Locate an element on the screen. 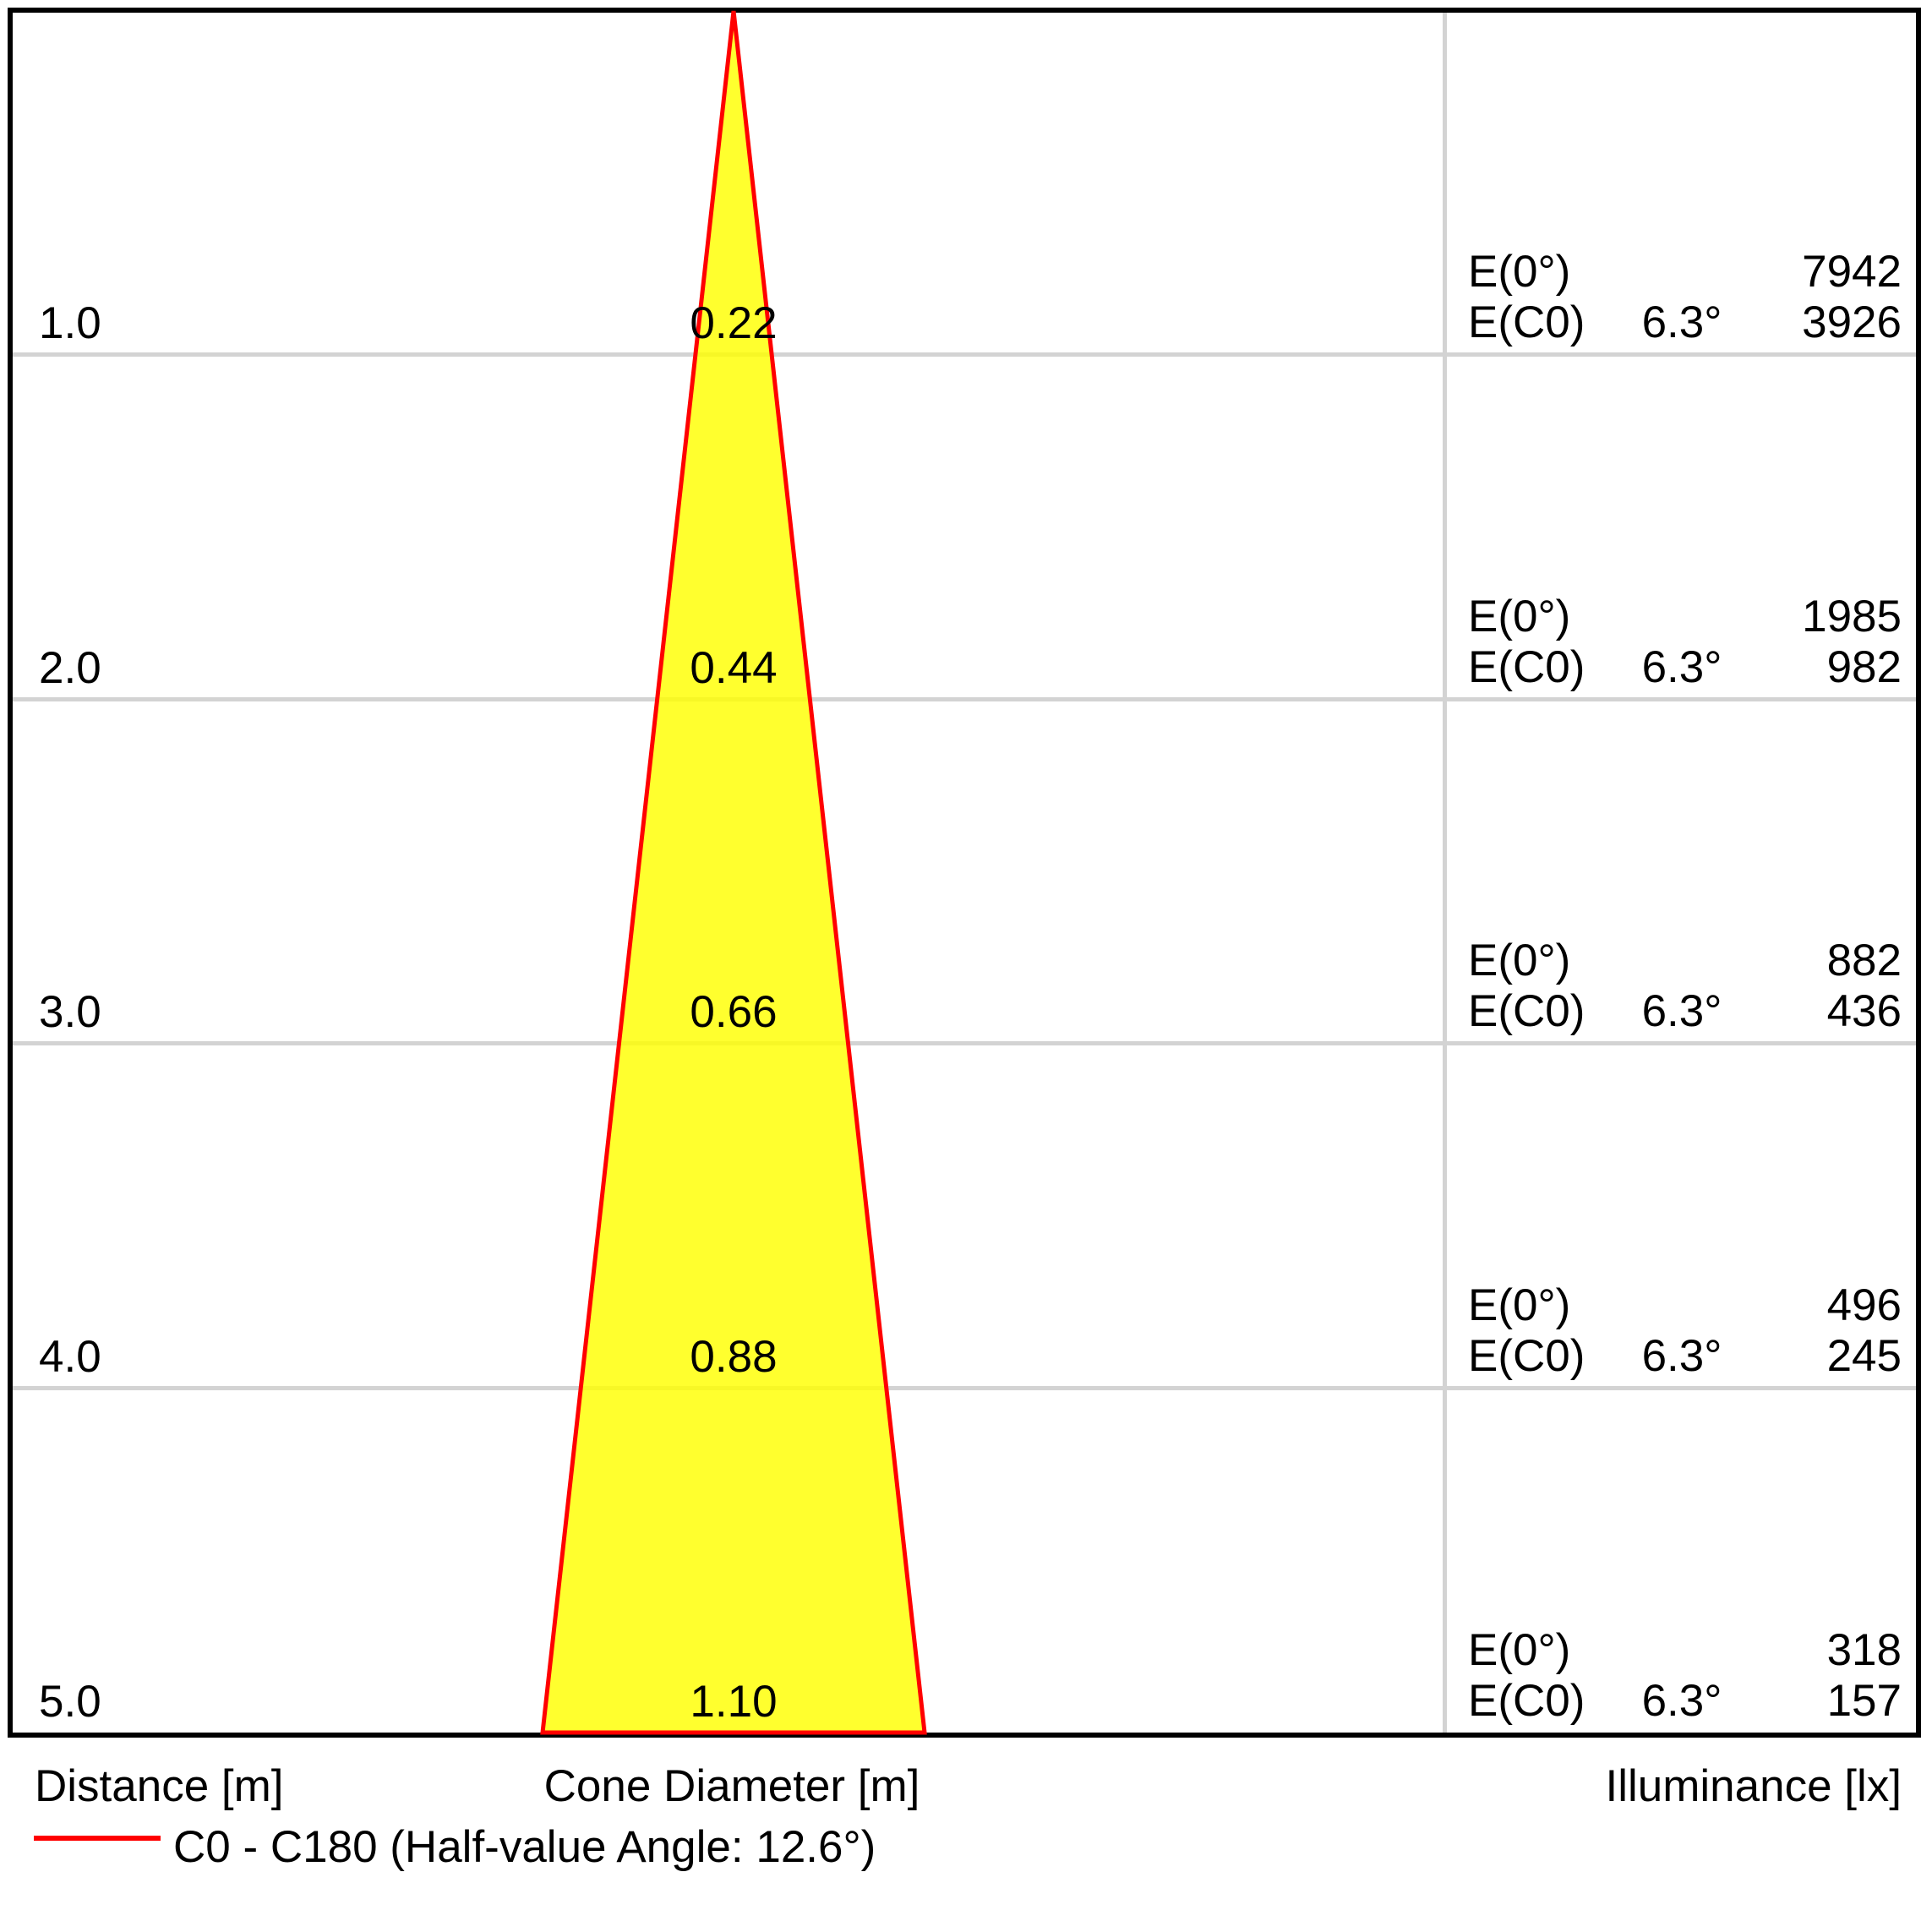 This screenshot has height=1932, width=1932. illuminance-row-2: E(0°) 1985 E(C0) 6.3° 982 is located at coordinates (1685, 642).